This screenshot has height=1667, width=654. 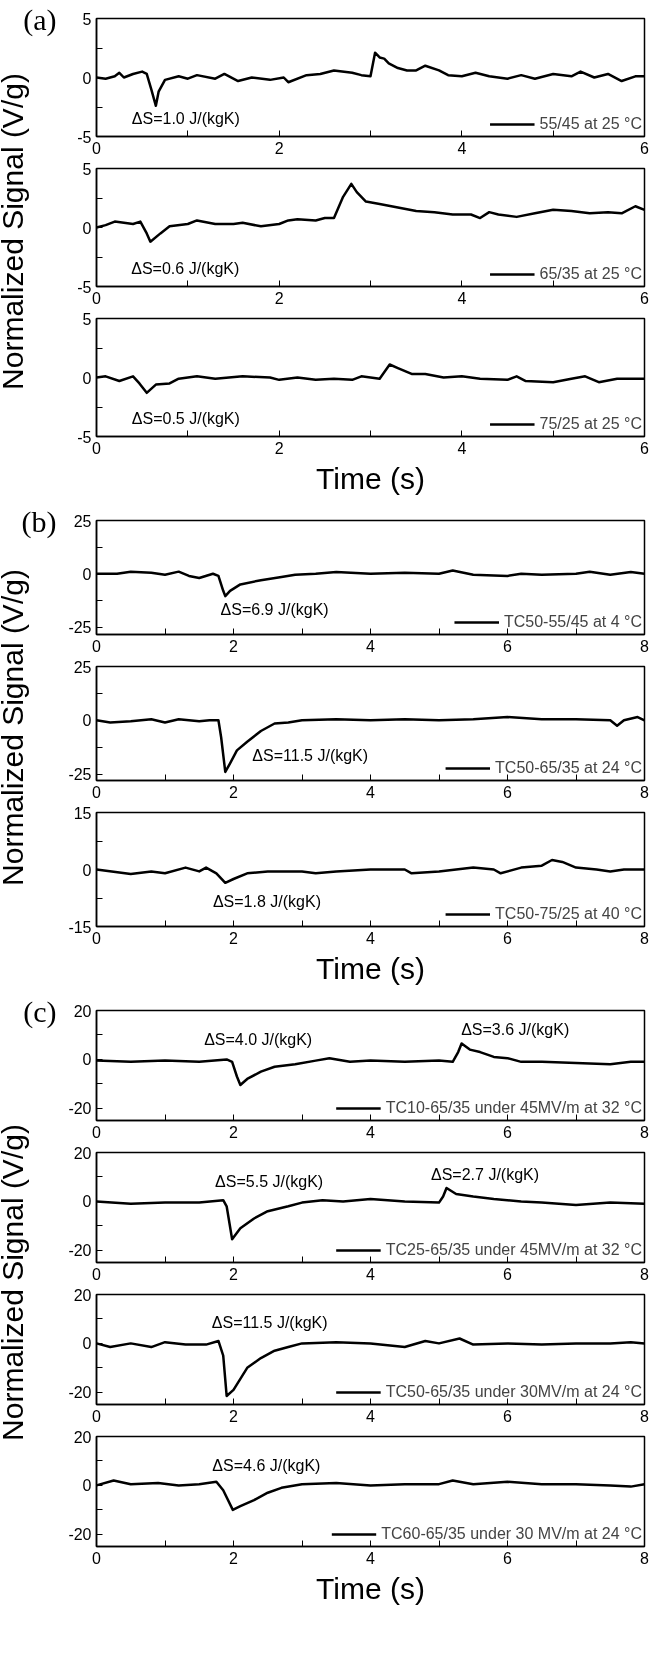 What do you see at coordinates (258, 1039) in the screenshot?
I see `annotation: ΔS=4.0 J/(kgK)` at bounding box center [258, 1039].